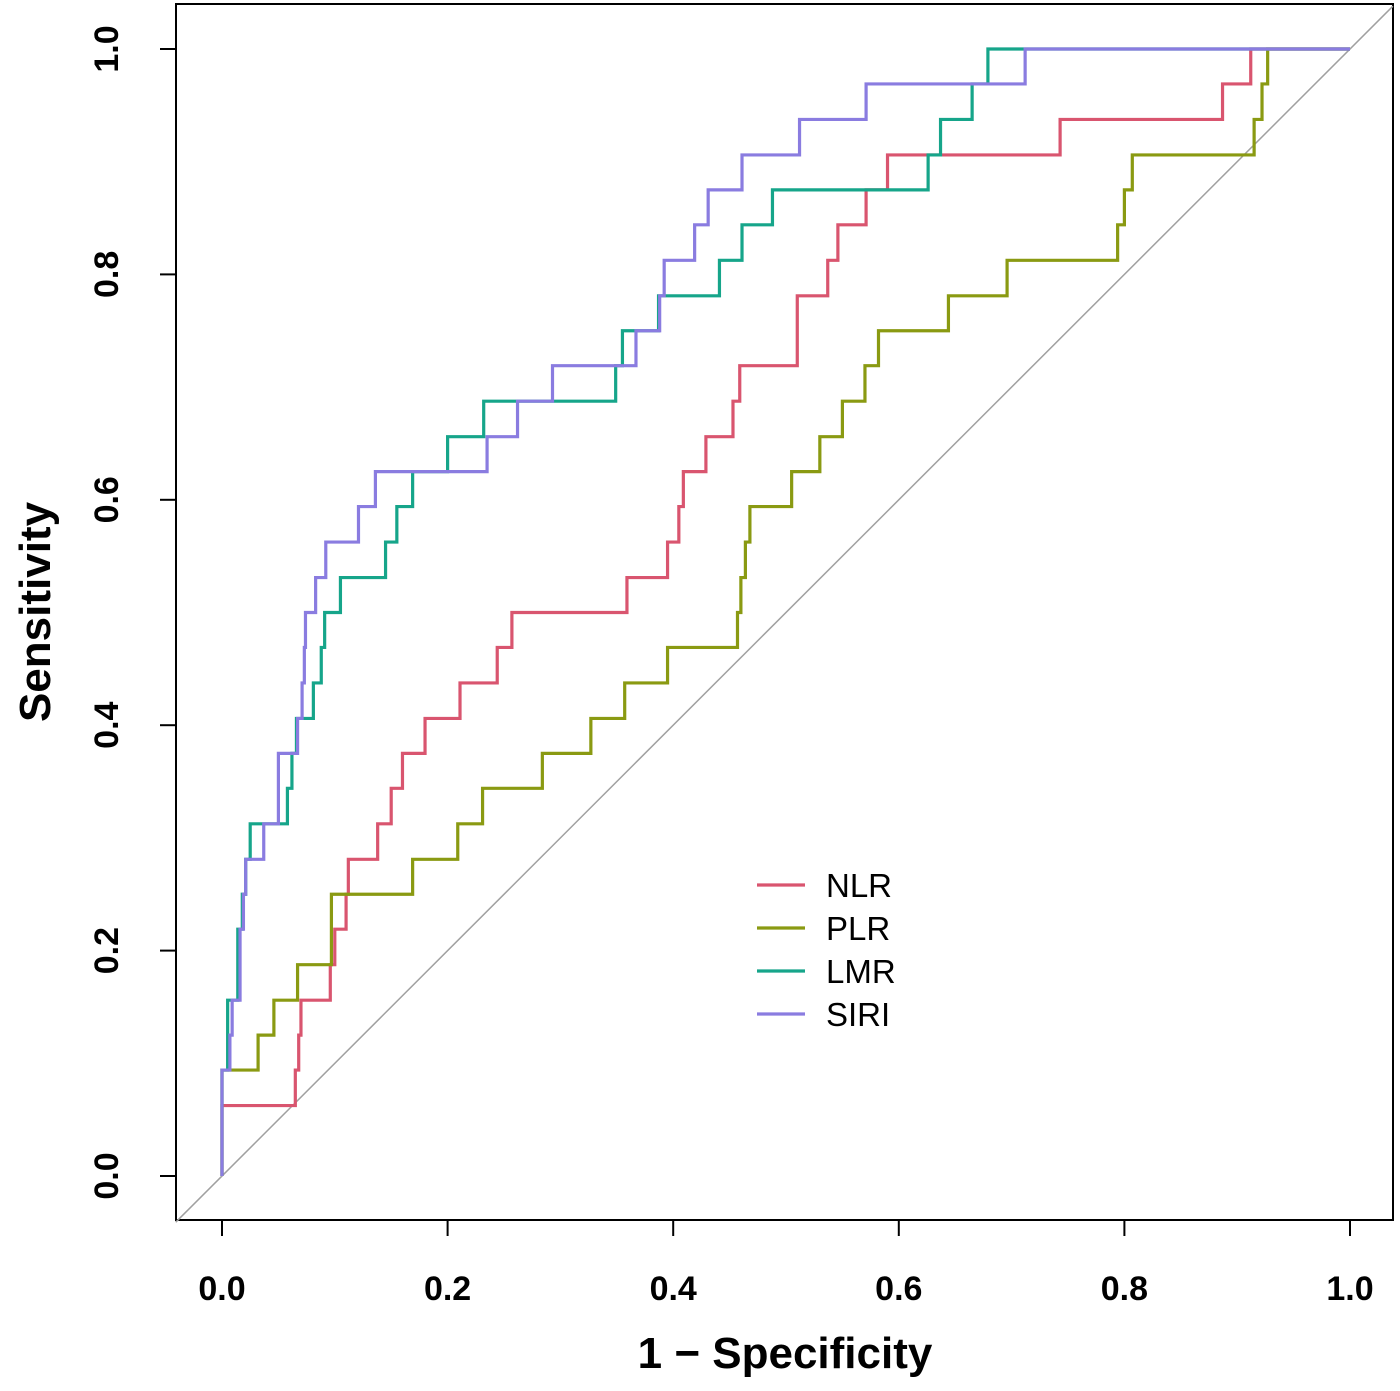 This screenshot has height=1391, width=1400. What do you see at coordinates (673, 1289) in the screenshot?
I see `x-tick-label: 0.4` at bounding box center [673, 1289].